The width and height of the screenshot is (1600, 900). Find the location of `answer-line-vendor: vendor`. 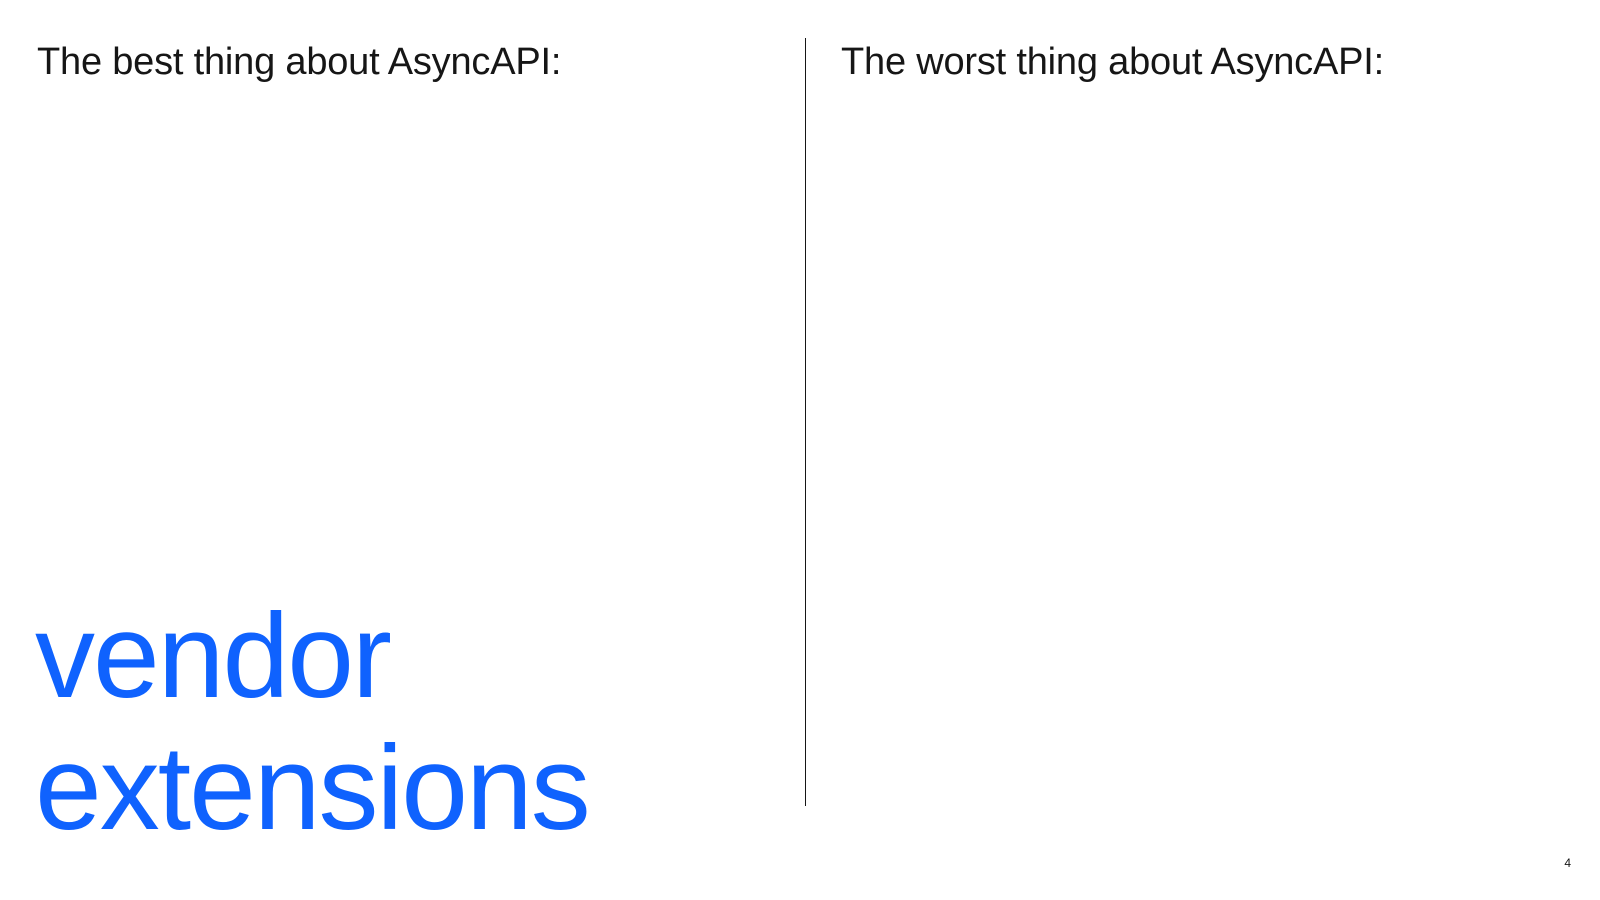

answer-line-vendor: vendor is located at coordinates (213, 656).